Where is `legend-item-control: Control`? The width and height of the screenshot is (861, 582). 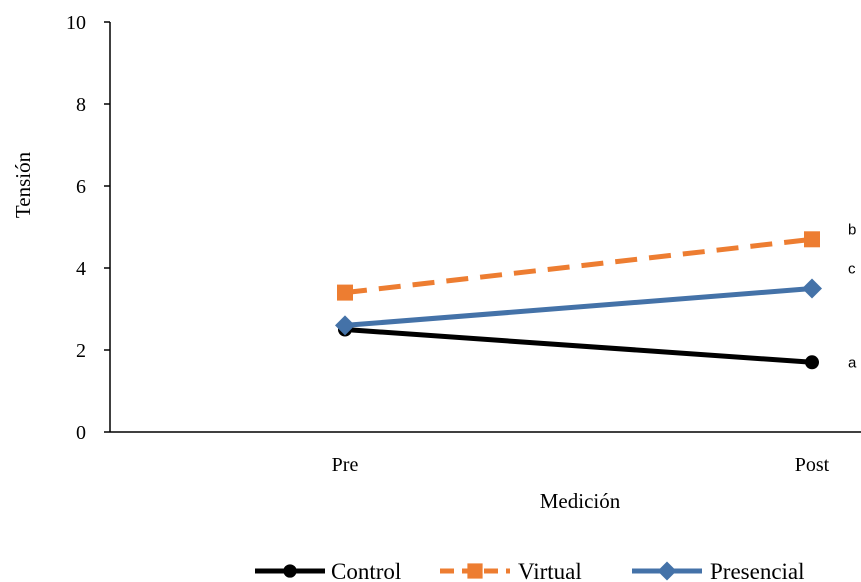 legend-item-control: Control is located at coordinates (328, 570).